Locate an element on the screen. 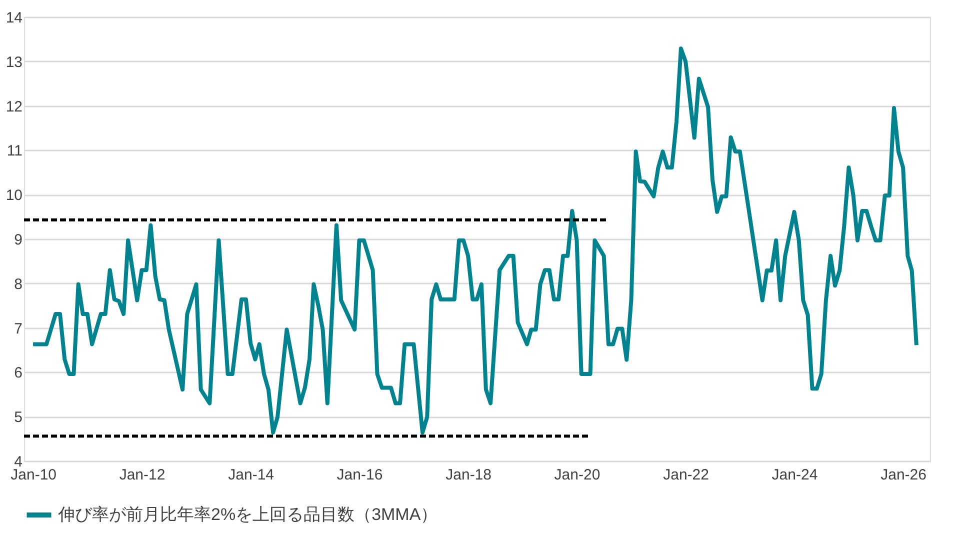 The height and width of the screenshot is (538, 976). y-tick-label: 7 is located at coordinates (18, 329).